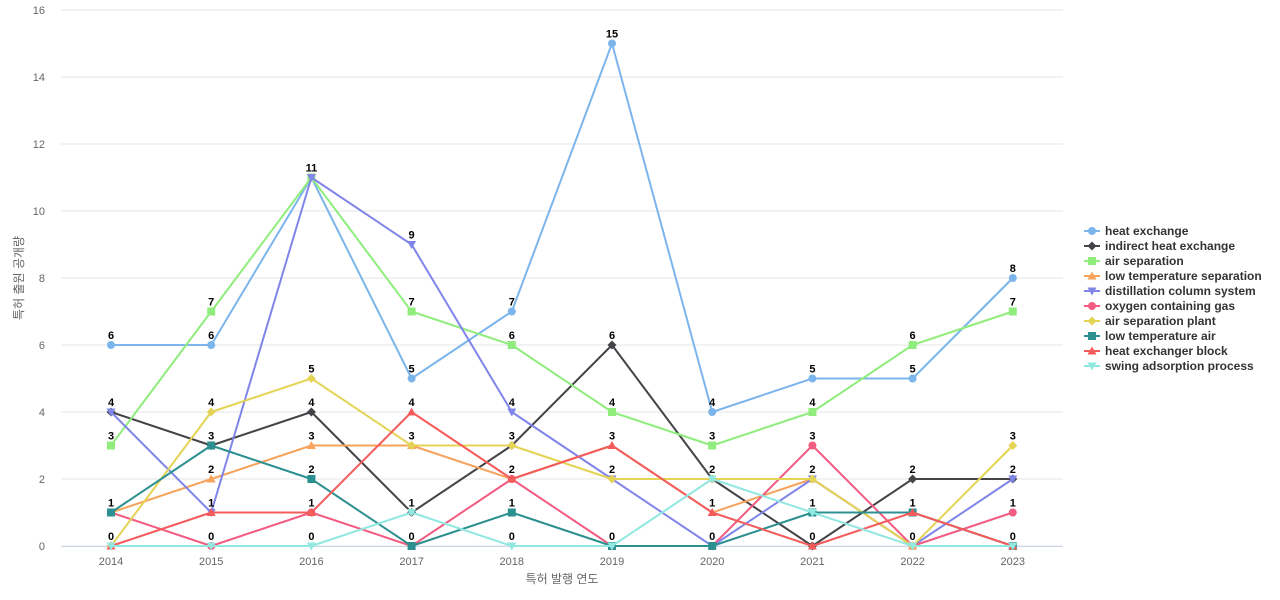 This screenshot has height=600, width=1280. Describe the element at coordinates (1159, 306) in the screenshot. I see `legend-item: oxygen containing gas` at that location.